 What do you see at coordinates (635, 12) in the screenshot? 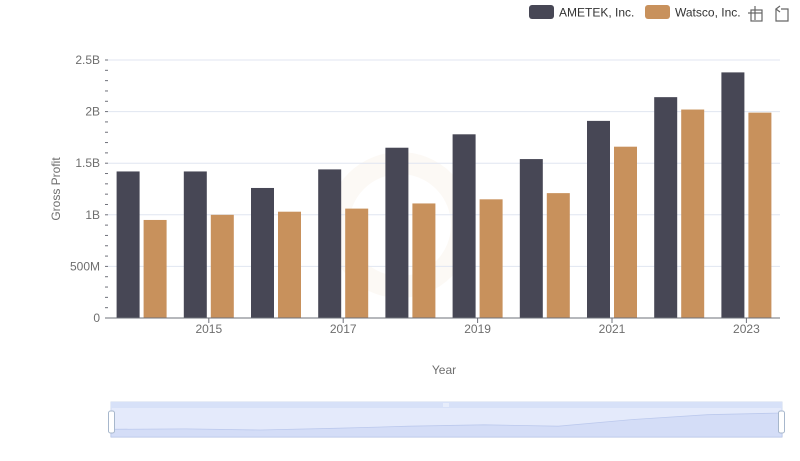
I see `legend: AMETEK, Inc. Watsco, Inc.` at bounding box center [635, 12].